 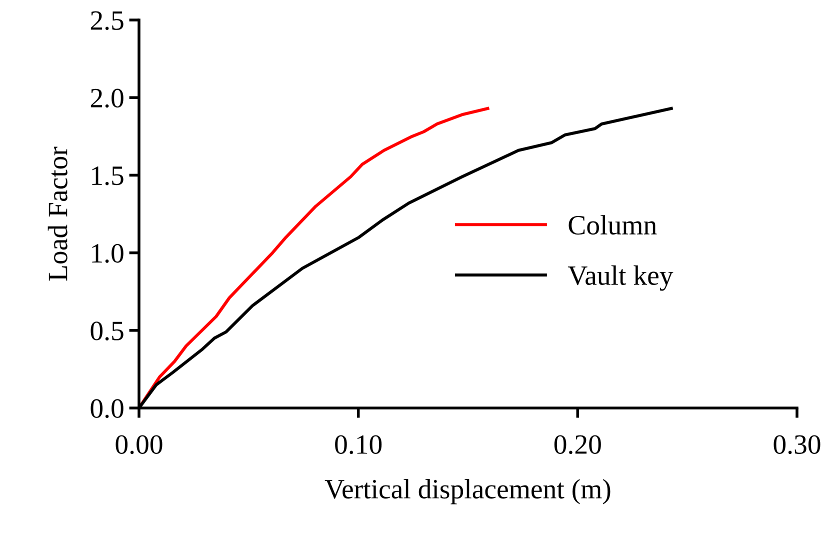 What do you see at coordinates (467, 491) in the screenshot?
I see `x-axis-title: Vertical displacement (m)` at bounding box center [467, 491].